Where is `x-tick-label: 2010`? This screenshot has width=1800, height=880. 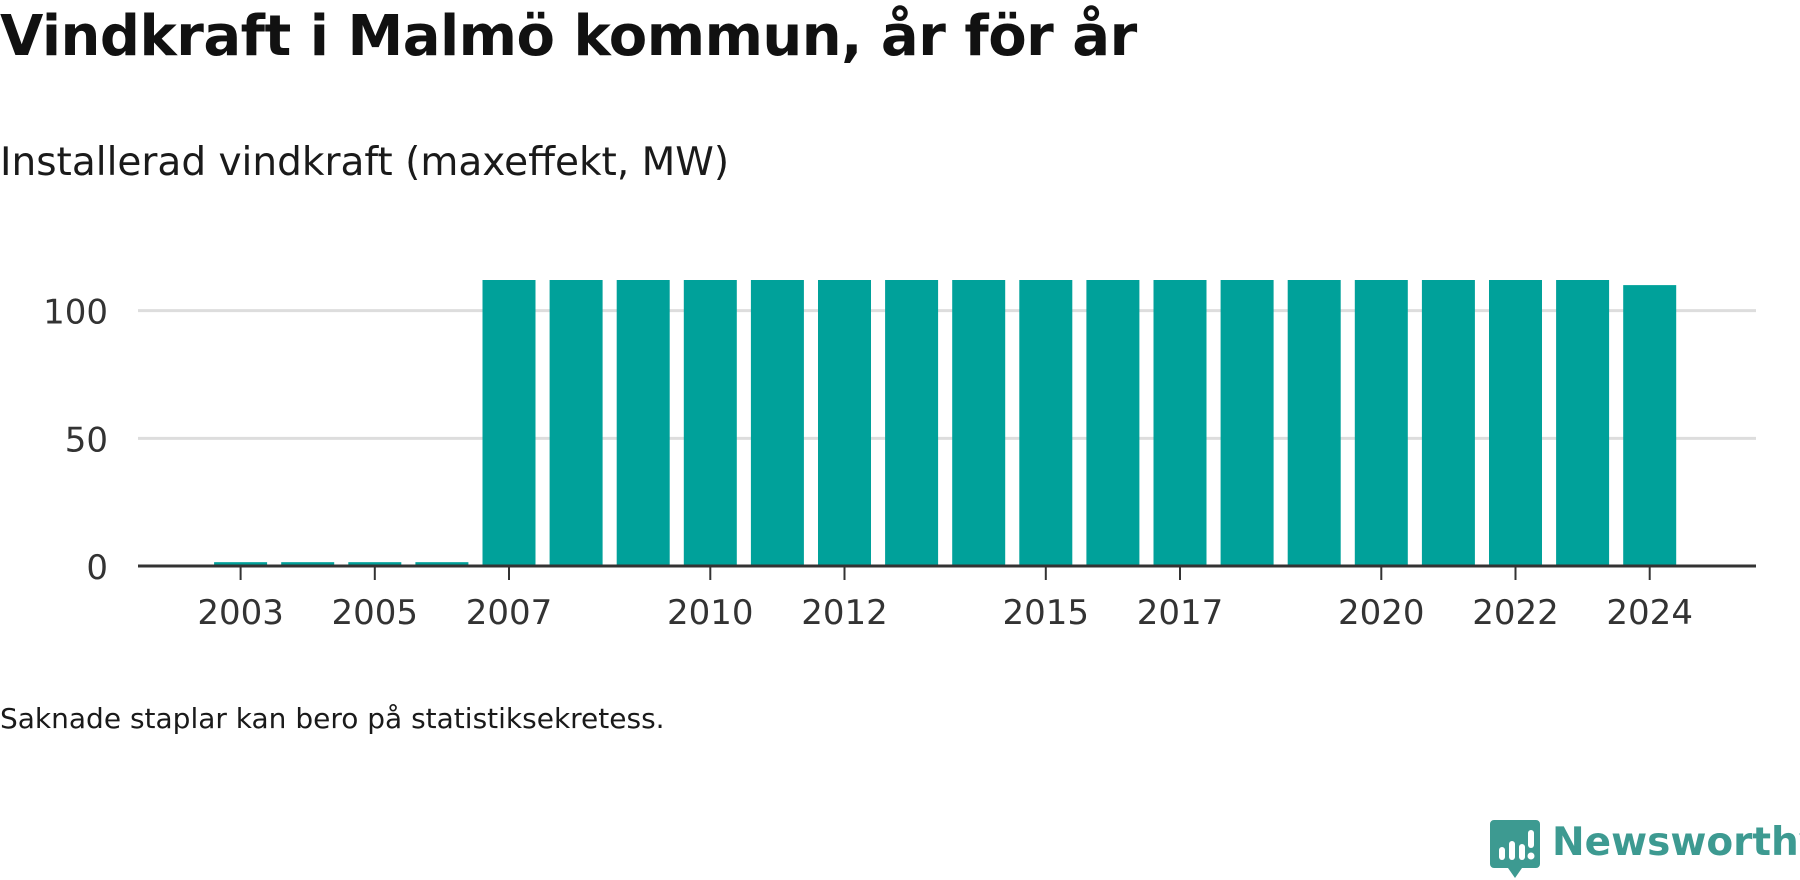 x-tick-label: 2010 is located at coordinates (710, 613).